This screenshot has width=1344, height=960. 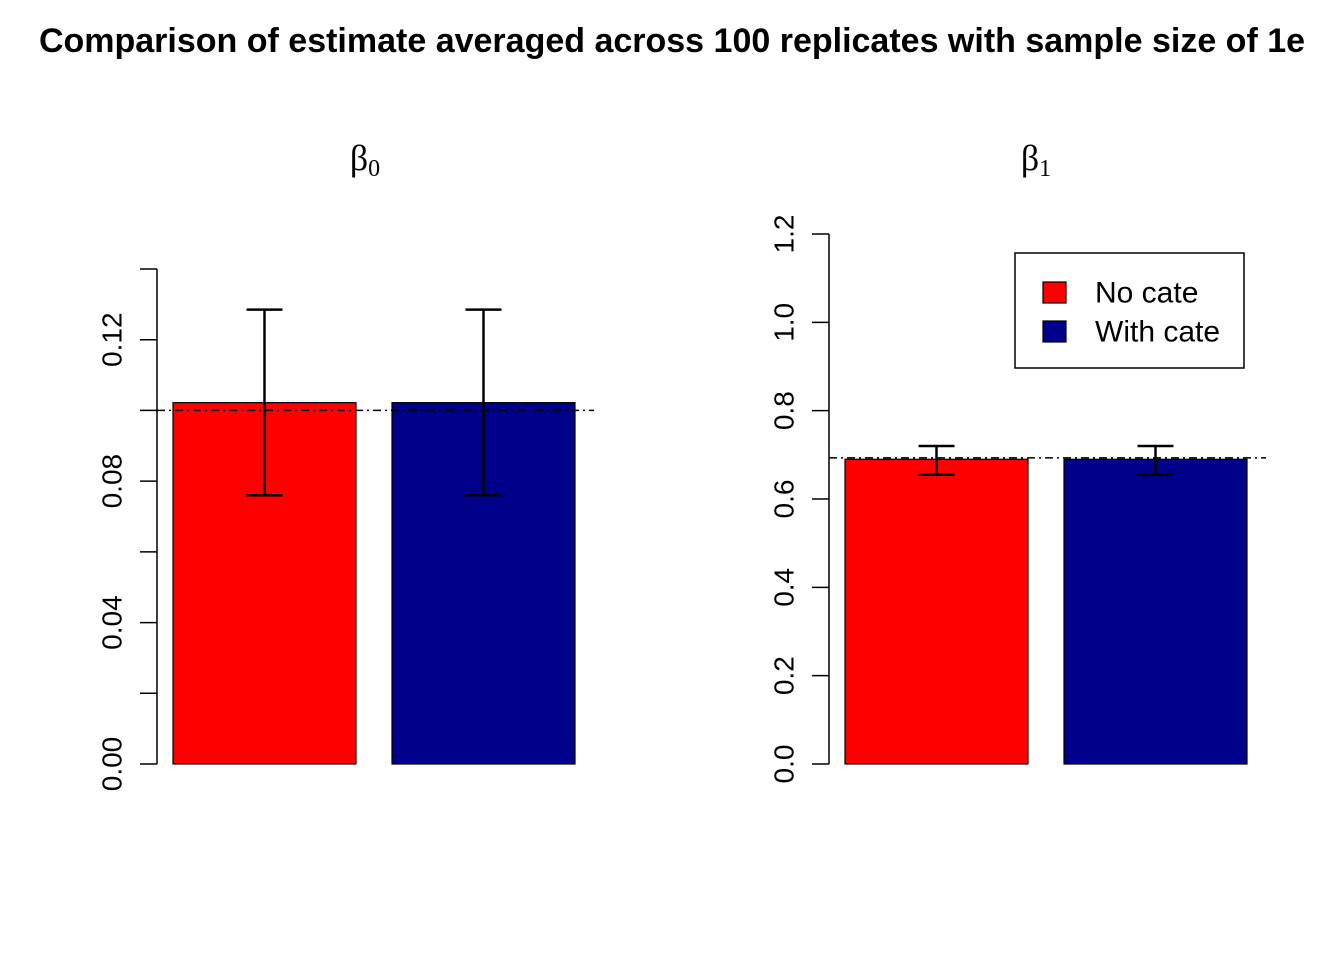 What do you see at coordinates (112, 481) in the screenshot?
I see `y-tick-label: 0.08` at bounding box center [112, 481].